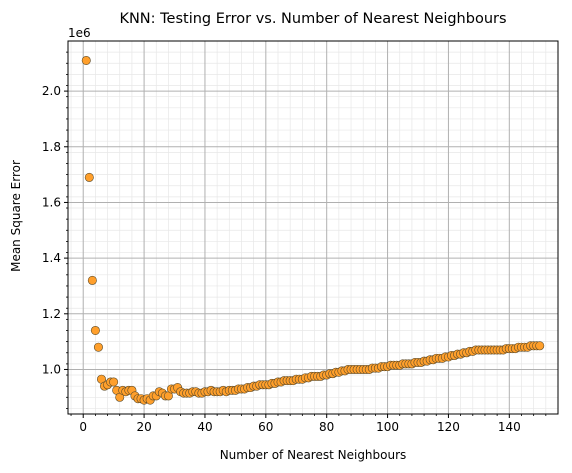  Describe the element at coordinates (51, 91) in the screenshot. I see `y-tick-label: 2.0` at that location.